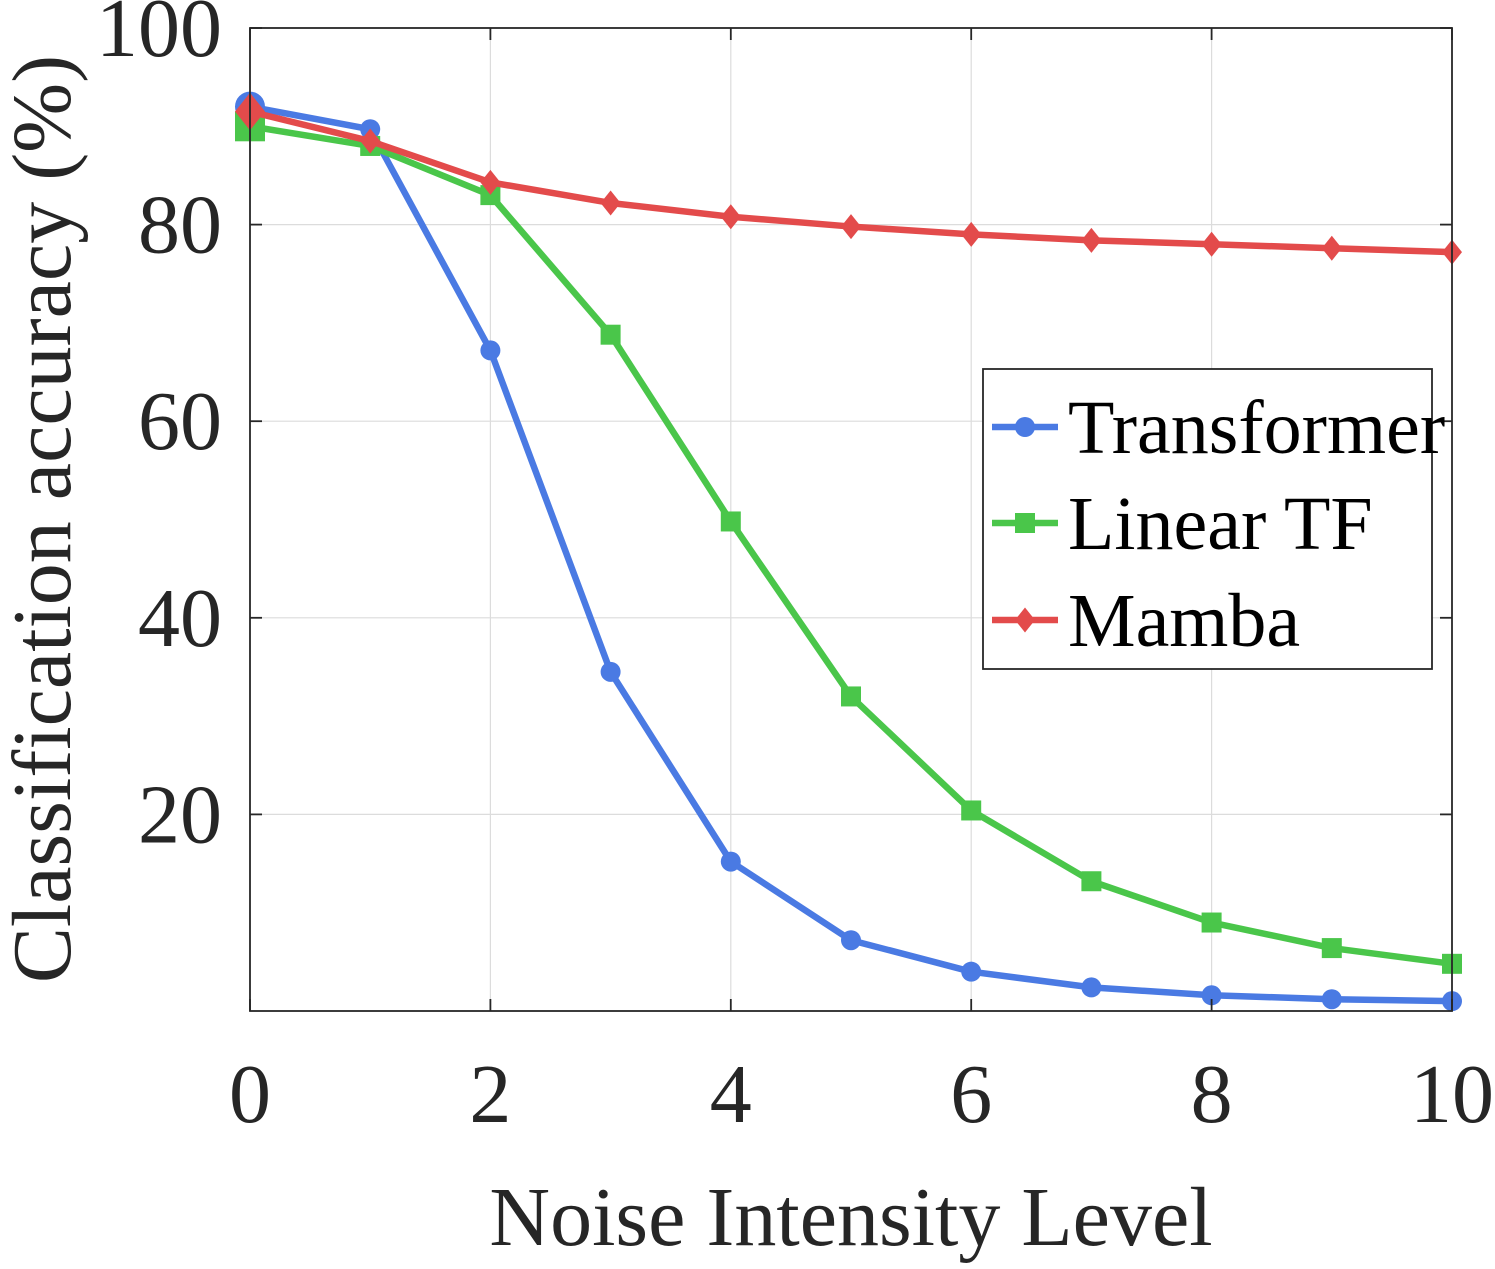  I want to click on y-tick-label: 60, so click(180, 421).